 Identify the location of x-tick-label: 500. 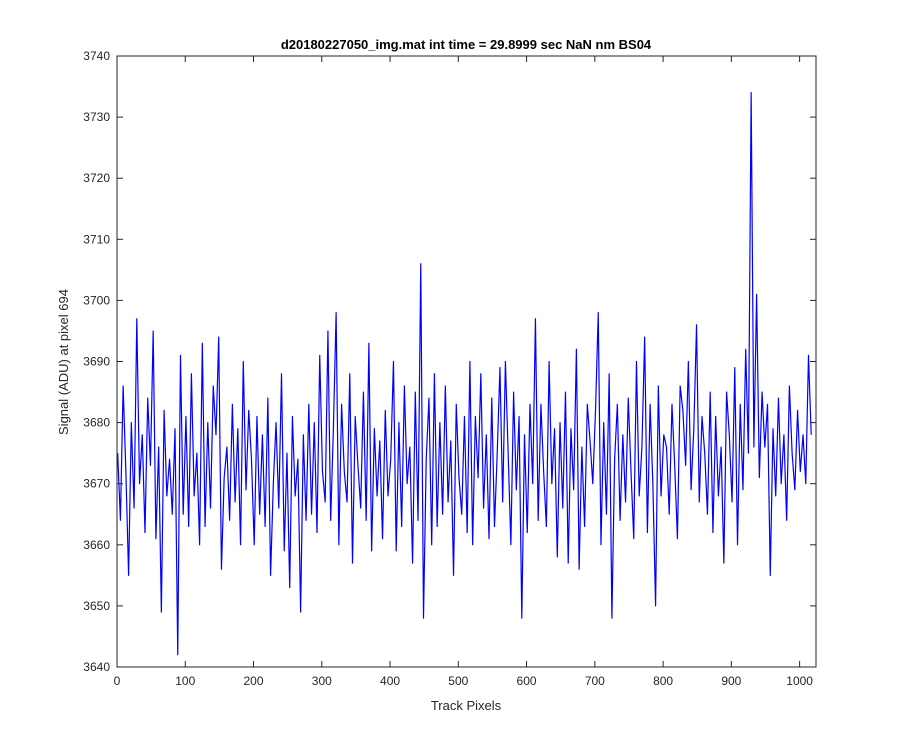
(458, 681).